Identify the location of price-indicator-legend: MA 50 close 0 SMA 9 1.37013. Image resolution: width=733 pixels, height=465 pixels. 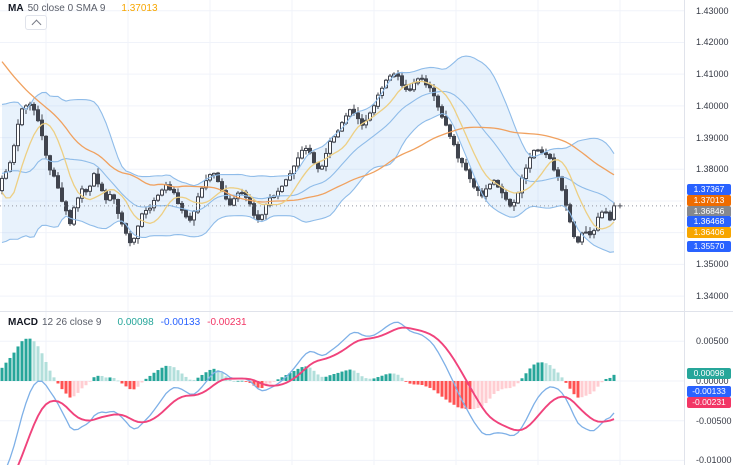
(83, 8).